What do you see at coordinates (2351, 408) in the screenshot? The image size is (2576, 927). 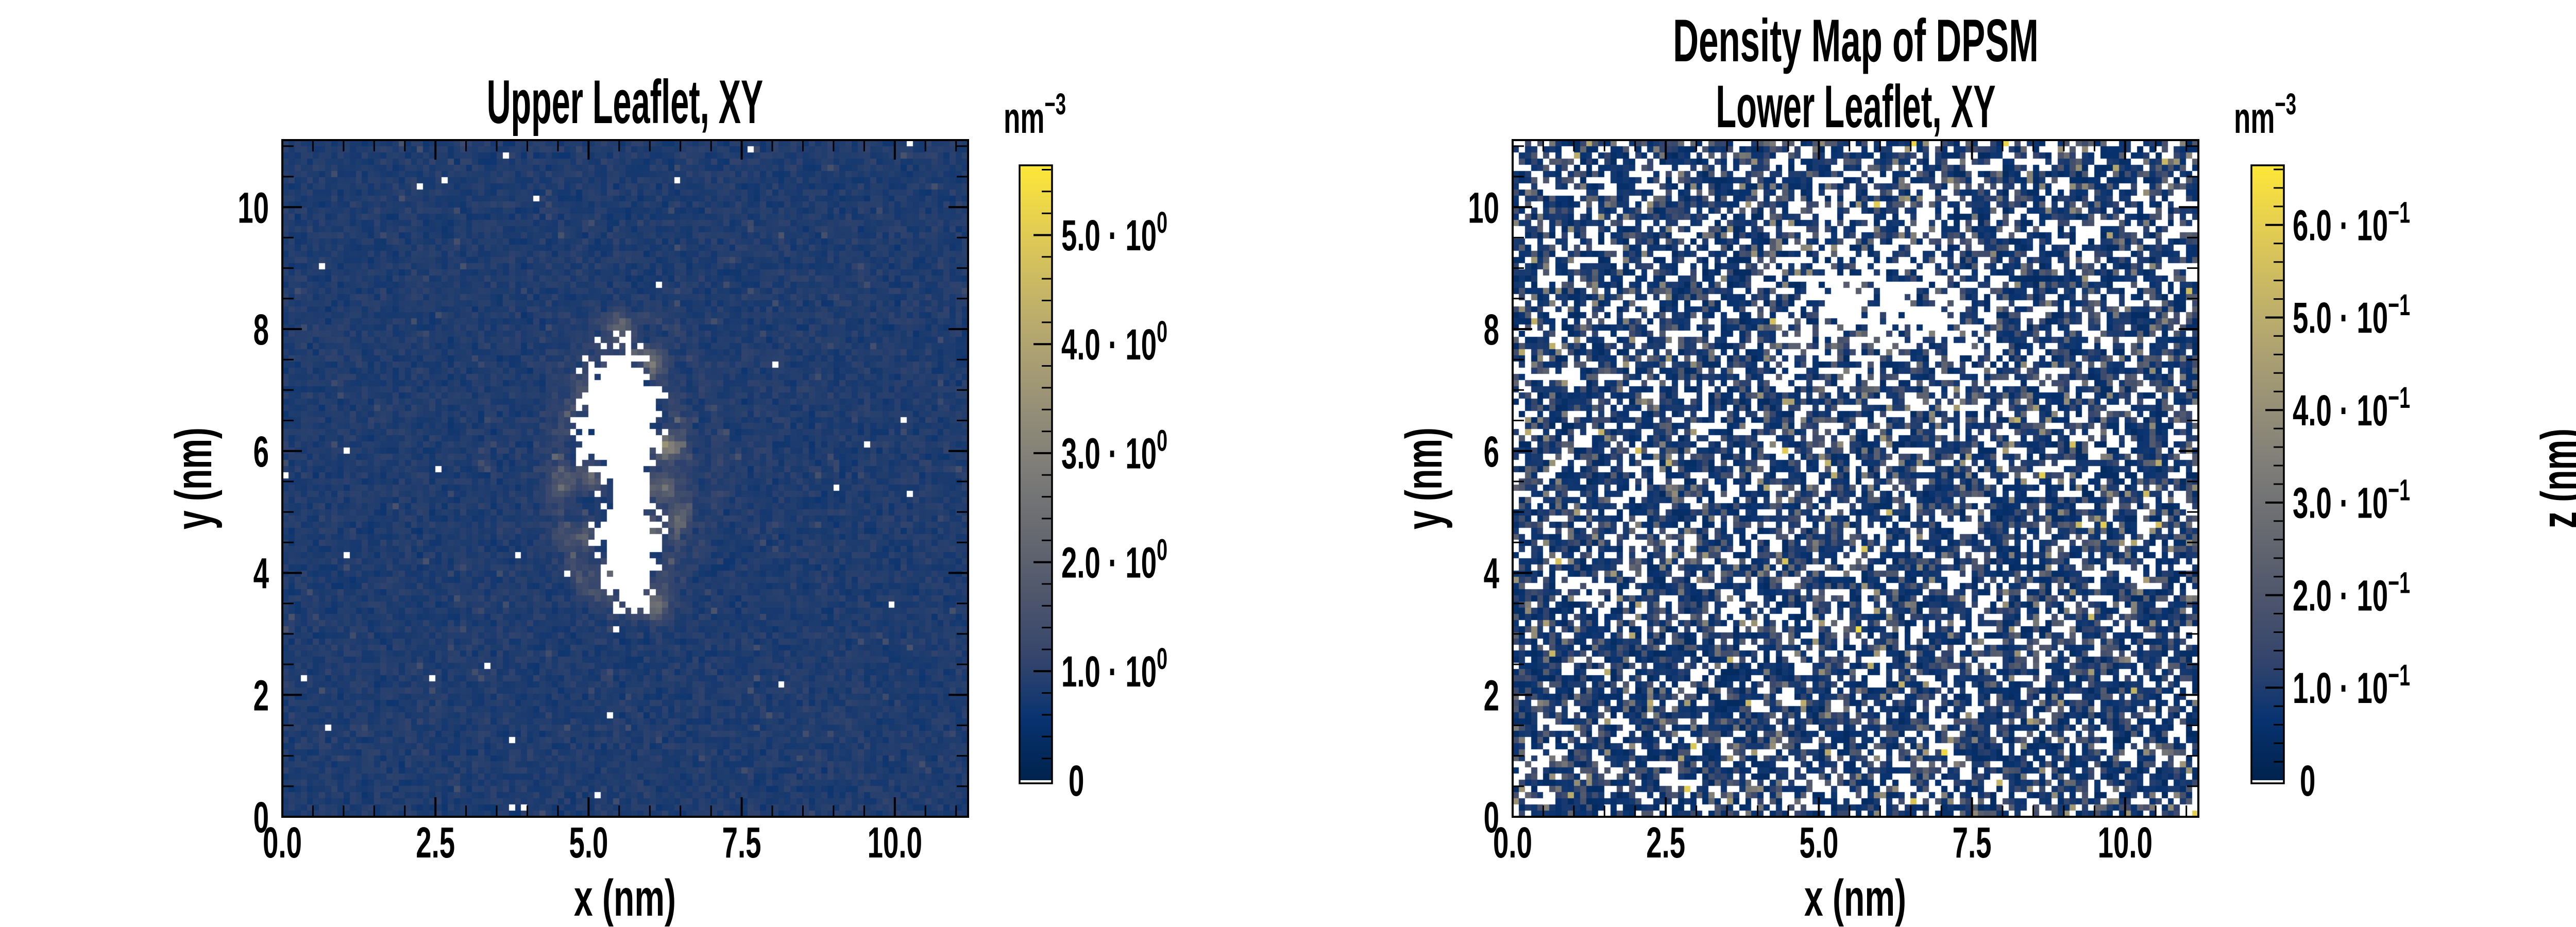 I see `svg-text: 4.0 · 10−1` at bounding box center [2351, 408].